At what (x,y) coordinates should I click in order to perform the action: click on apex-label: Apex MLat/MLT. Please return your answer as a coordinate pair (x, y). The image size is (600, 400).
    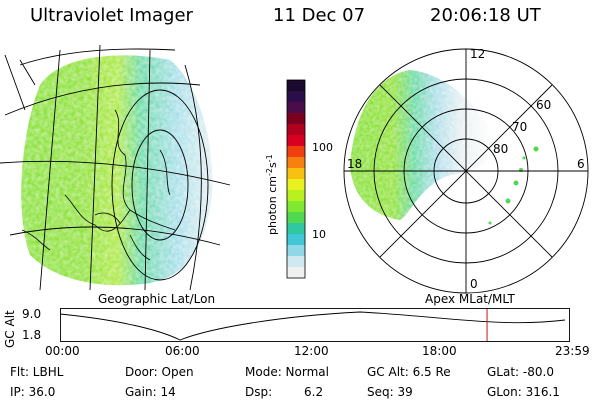
    Looking at the image, I should click on (470, 299).